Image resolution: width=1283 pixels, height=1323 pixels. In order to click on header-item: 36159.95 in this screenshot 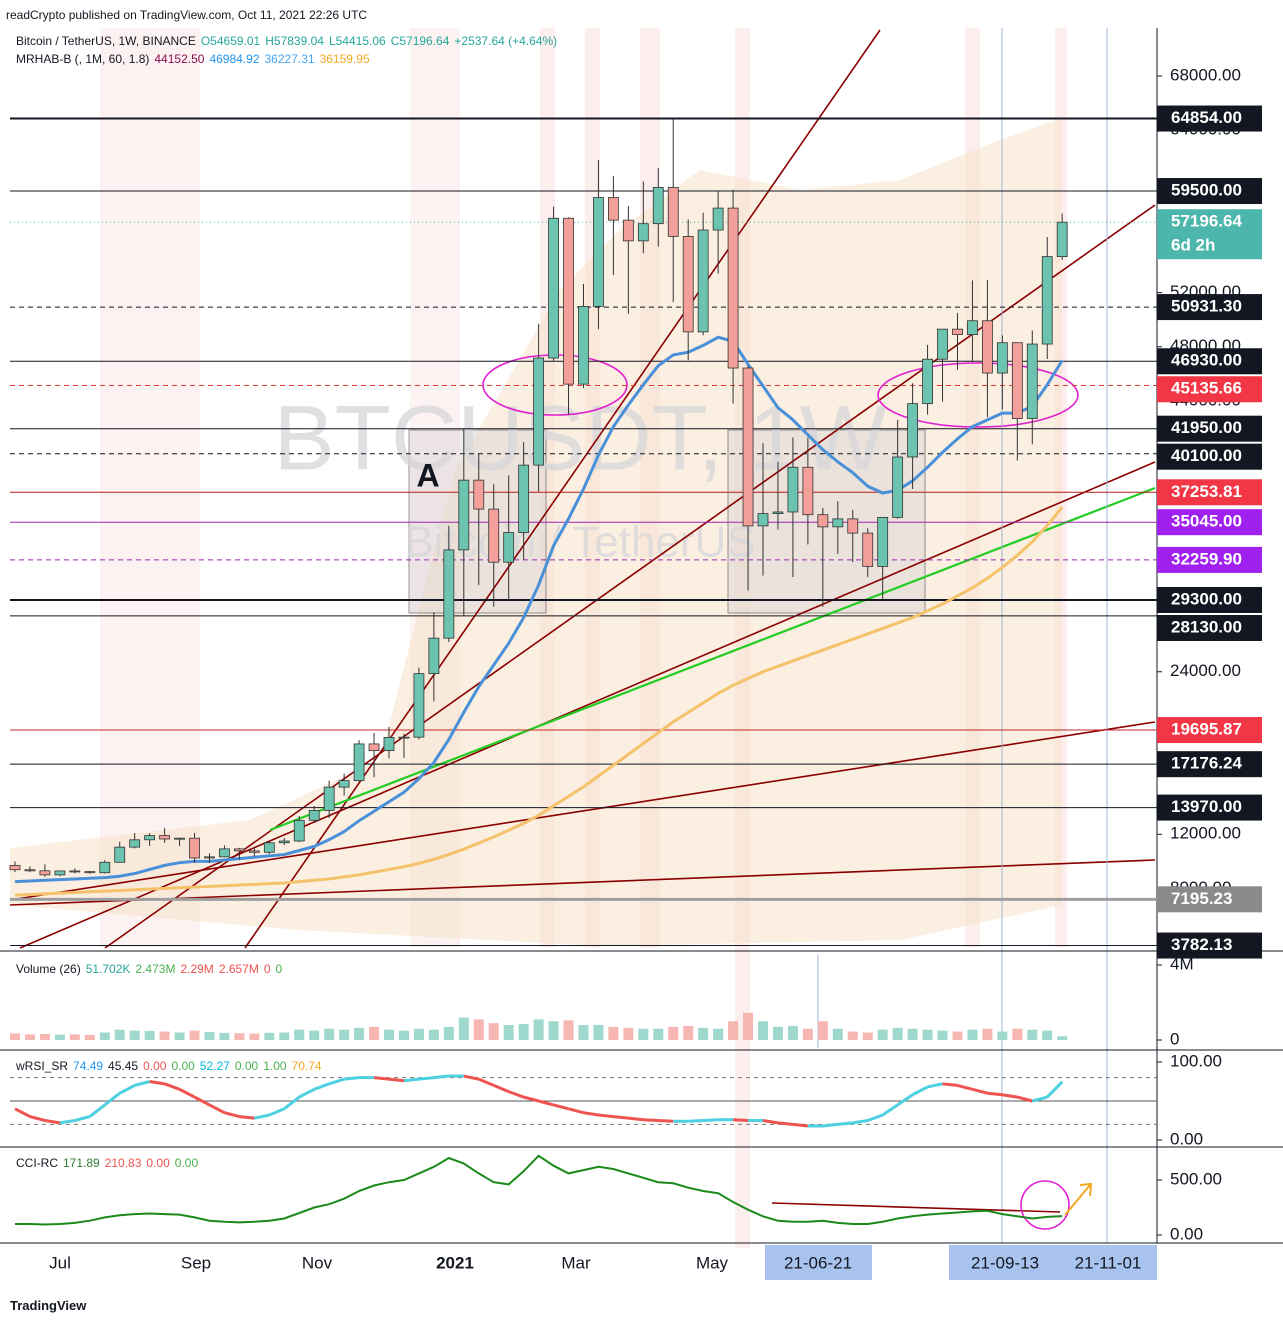, I will do `click(344, 59)`.